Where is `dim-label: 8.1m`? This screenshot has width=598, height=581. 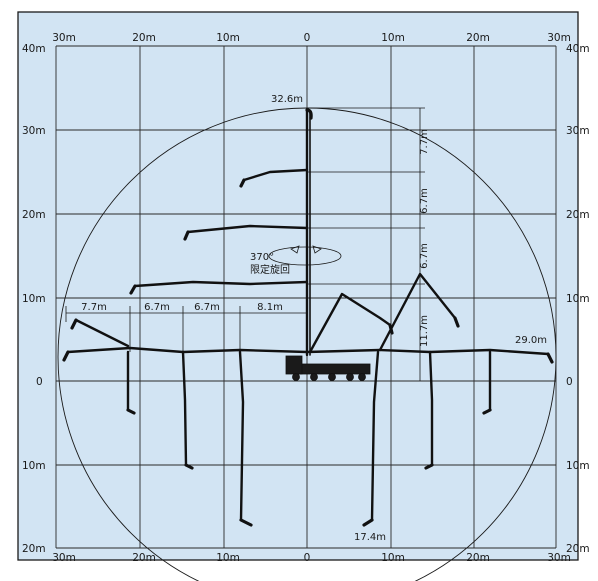
dim-label: 8.1m is located at coordinates (270, 307).